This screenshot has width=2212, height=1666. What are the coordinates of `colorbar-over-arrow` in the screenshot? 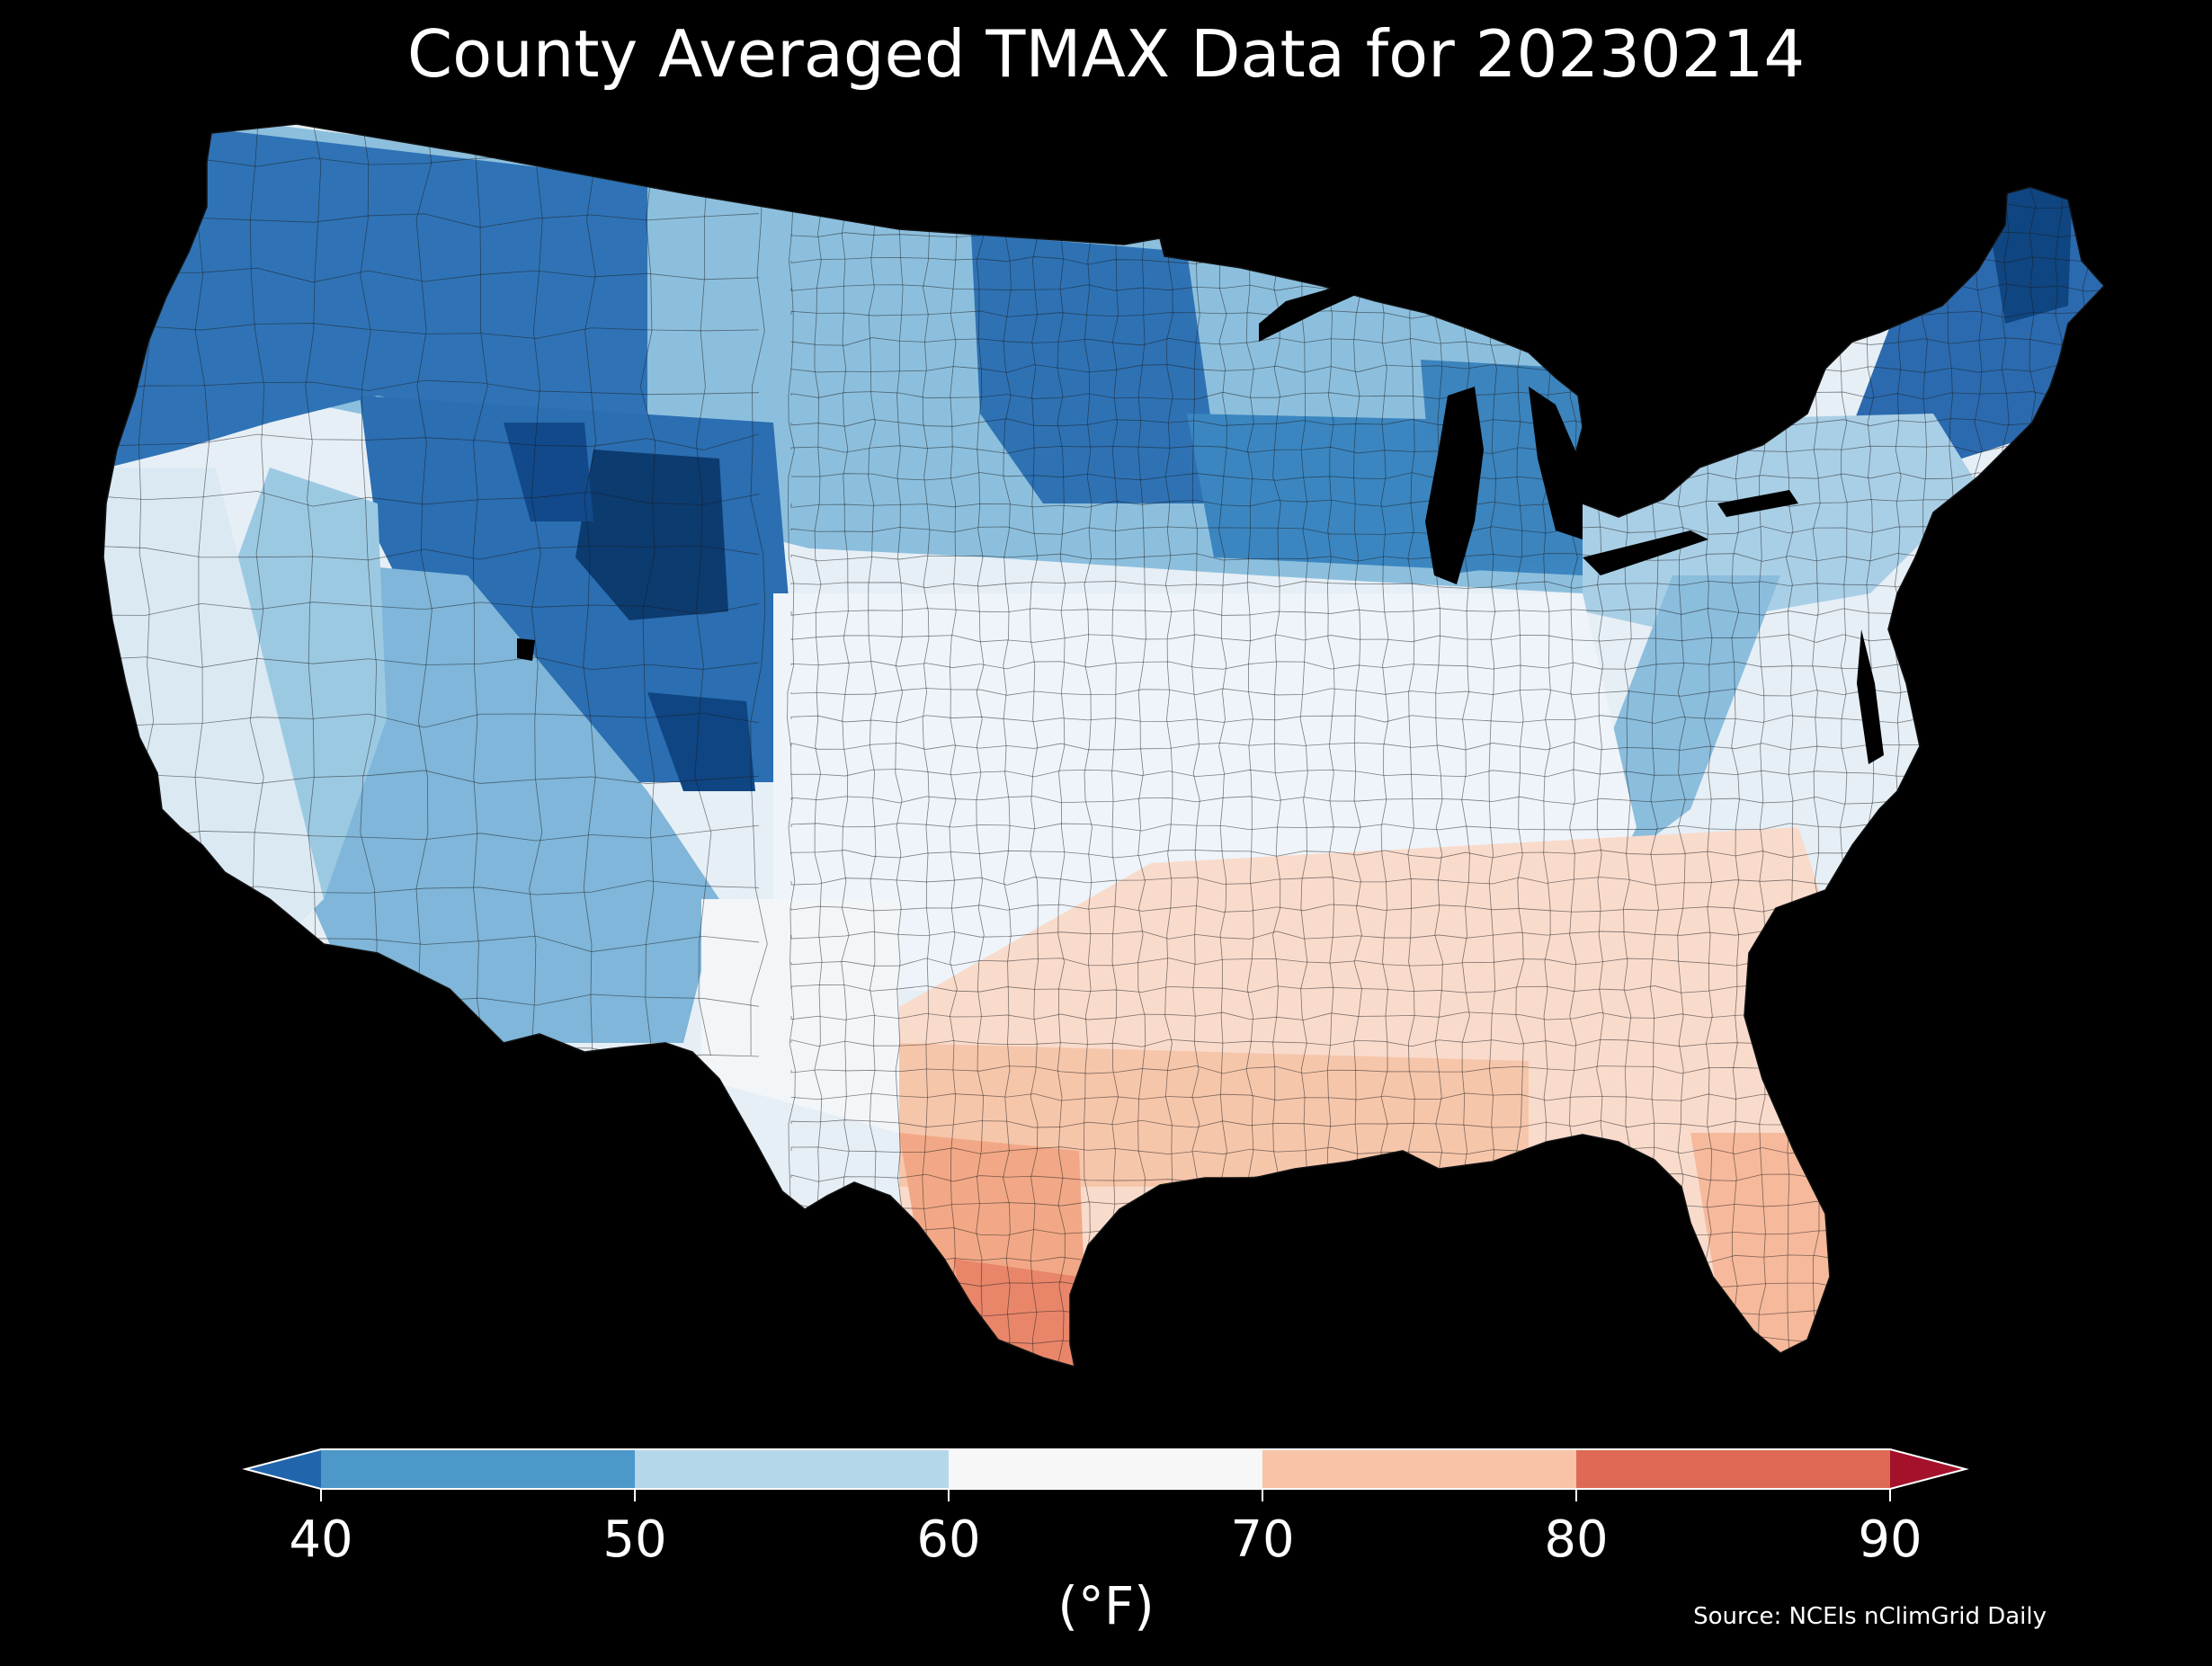 It's located at (1928, 1469).